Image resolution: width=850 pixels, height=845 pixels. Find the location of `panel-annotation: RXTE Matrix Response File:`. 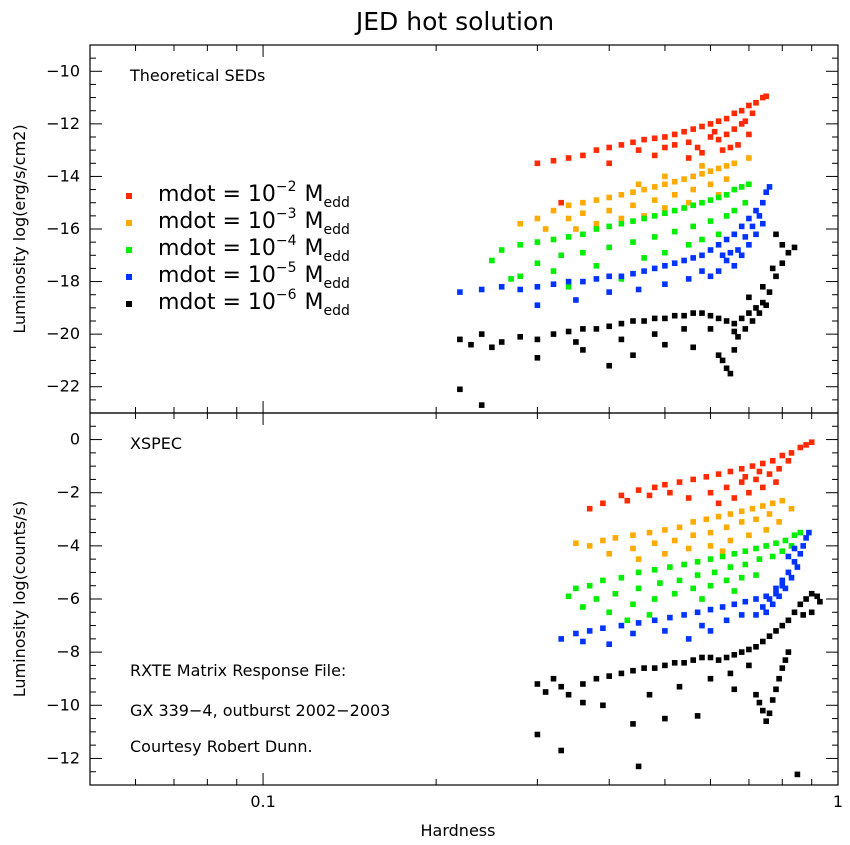

panel-annotation: RXTE Matrix Response File: is located at coordinates (238, 670).